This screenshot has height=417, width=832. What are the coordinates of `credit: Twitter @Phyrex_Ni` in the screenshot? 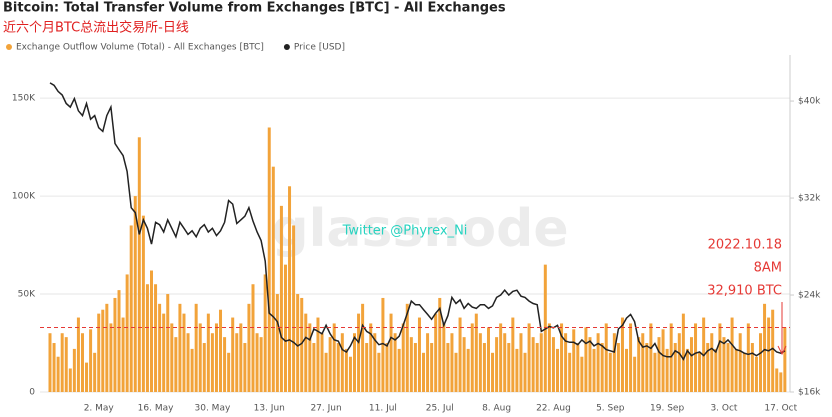 It's located at (405, 231).